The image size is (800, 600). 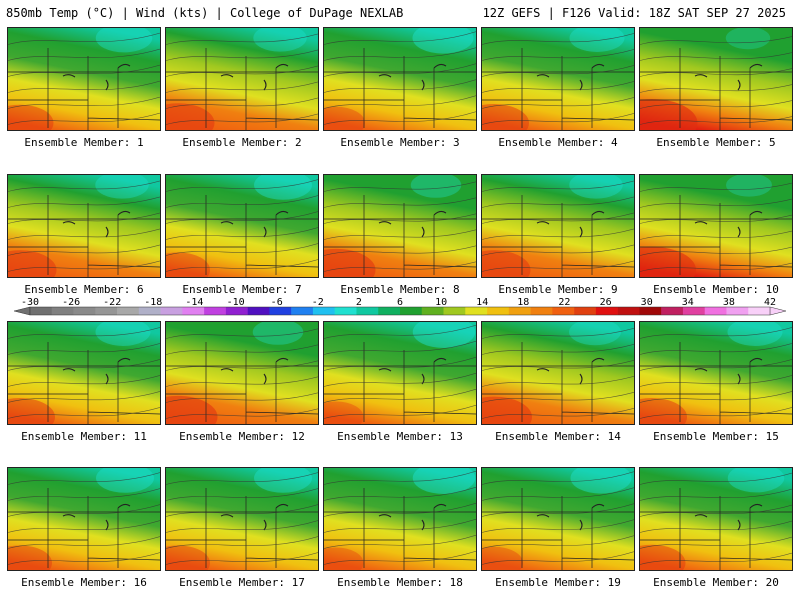 What do you see at coordinates (242, 582) in the screenshot?
I see `member-label-17: Ensemble Member: 17` at bounding box center [242, 582].